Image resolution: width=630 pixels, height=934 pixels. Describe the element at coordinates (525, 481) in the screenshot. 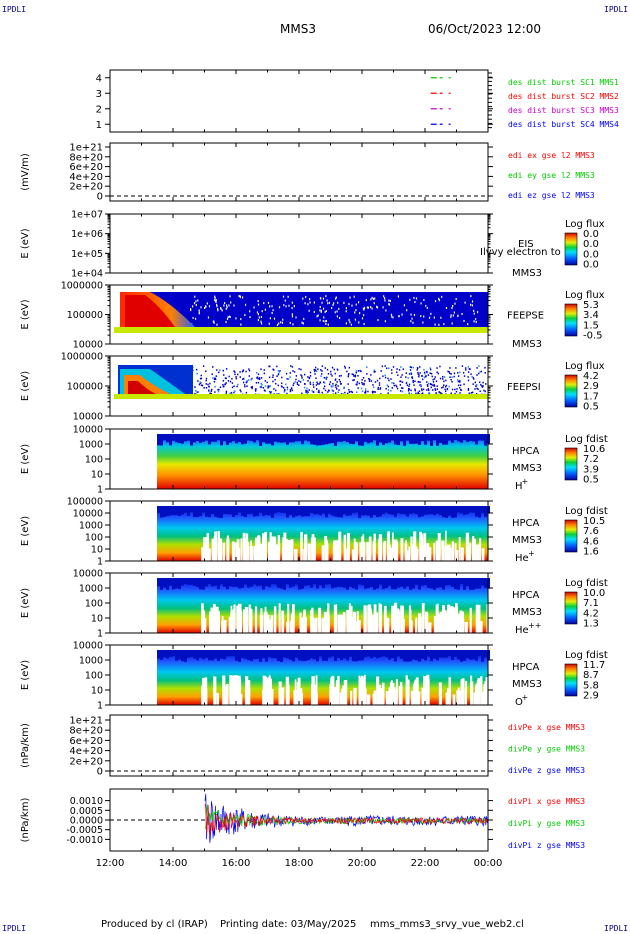

I see `hpca-h-panel-species-charge: +` at that location.